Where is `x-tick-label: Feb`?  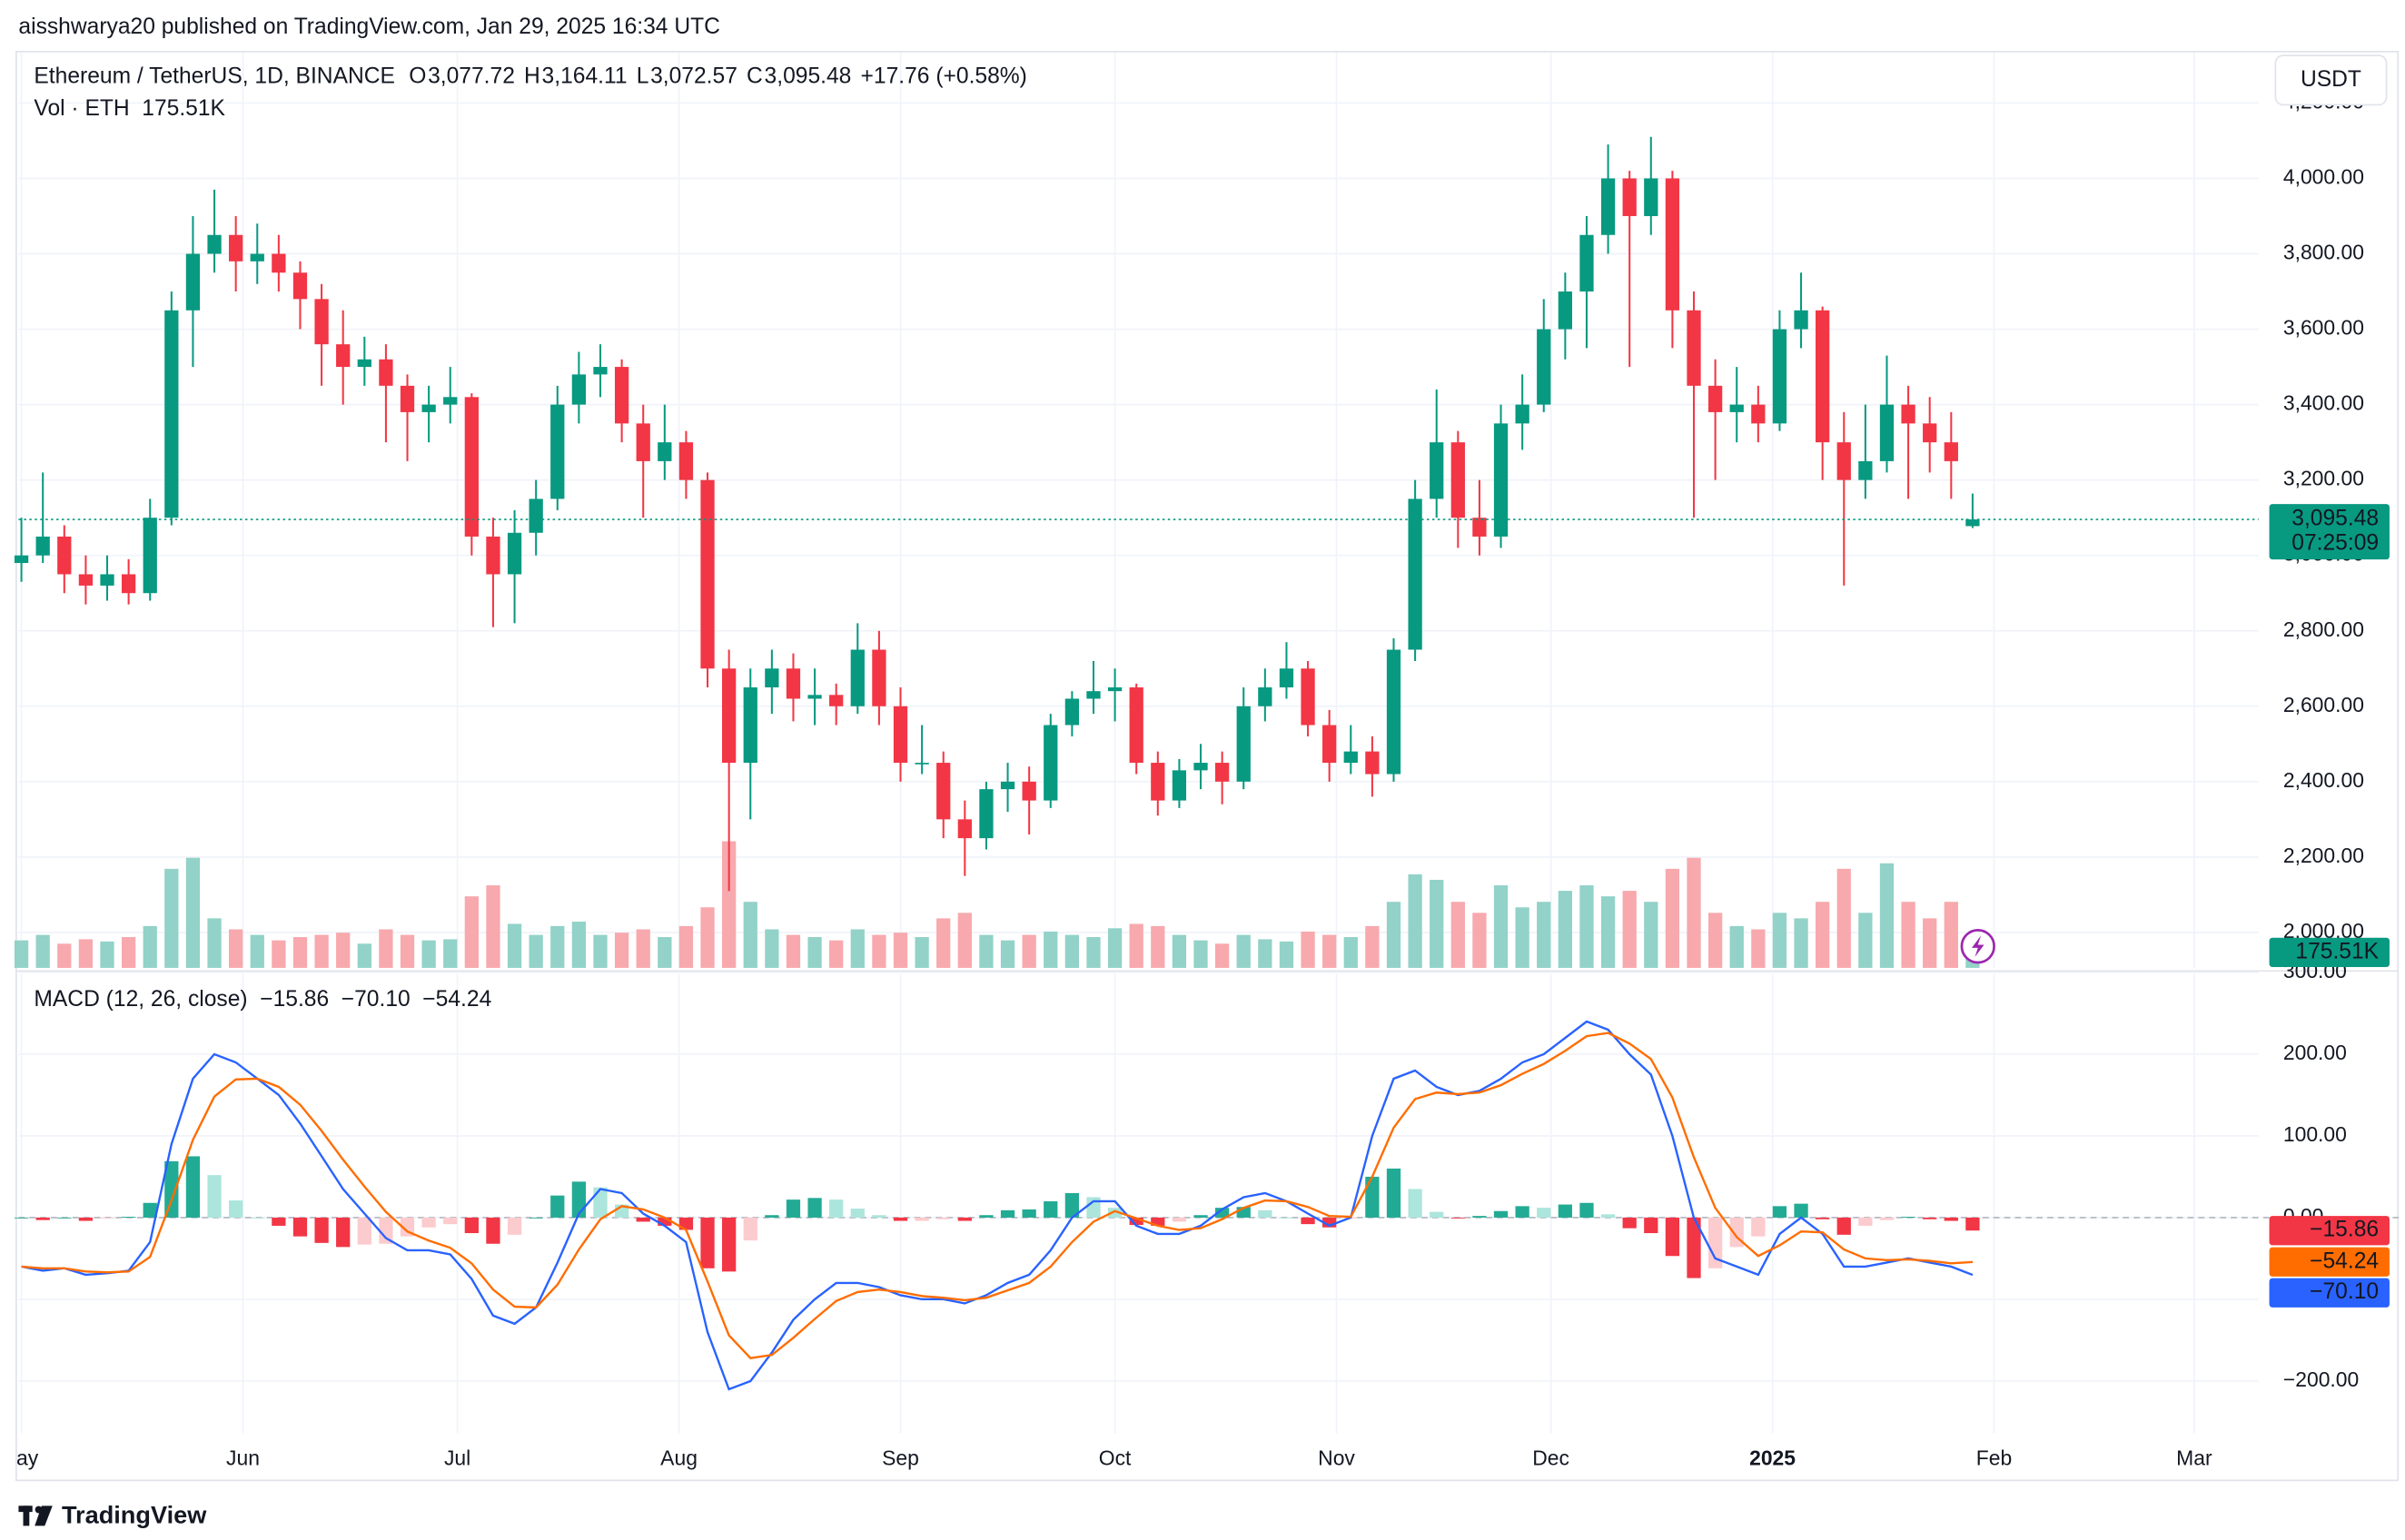
x-tick-label: Feb is located at coordinates (1994, 1457).